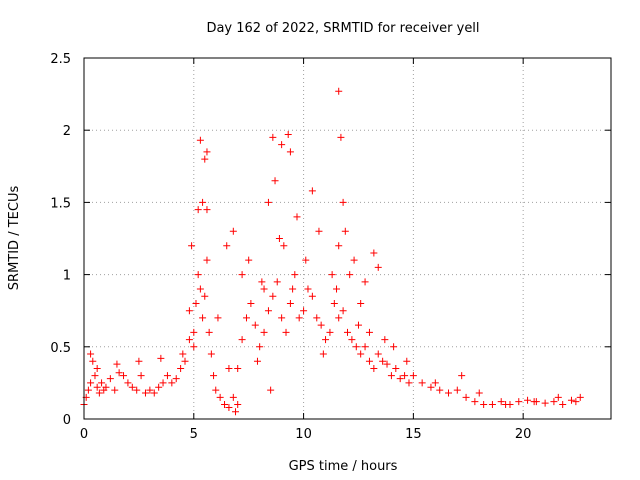 This screenshot has height=480, width=640. I want to click on x-tick-label: 15, so click(413, 434).